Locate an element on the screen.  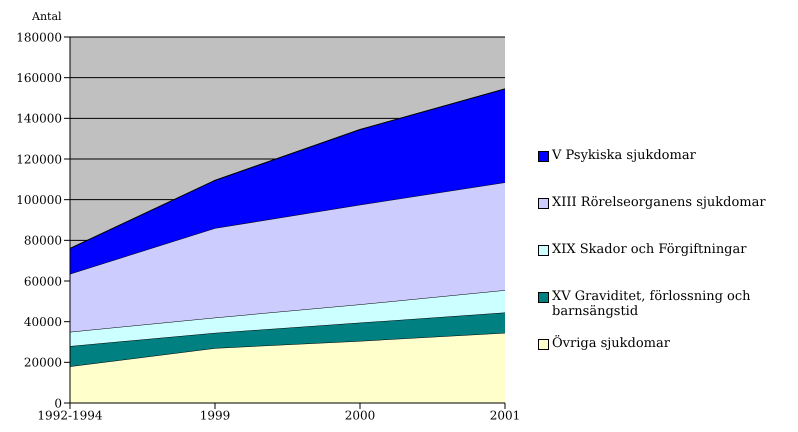
y-tick-label: 80000 is located at coordinates (43, 241).